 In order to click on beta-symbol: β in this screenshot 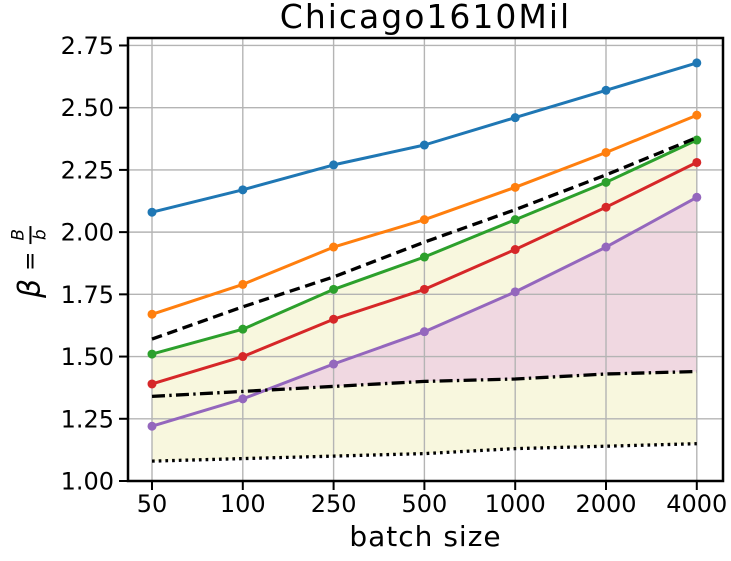, I will do `click(30, 288)`.